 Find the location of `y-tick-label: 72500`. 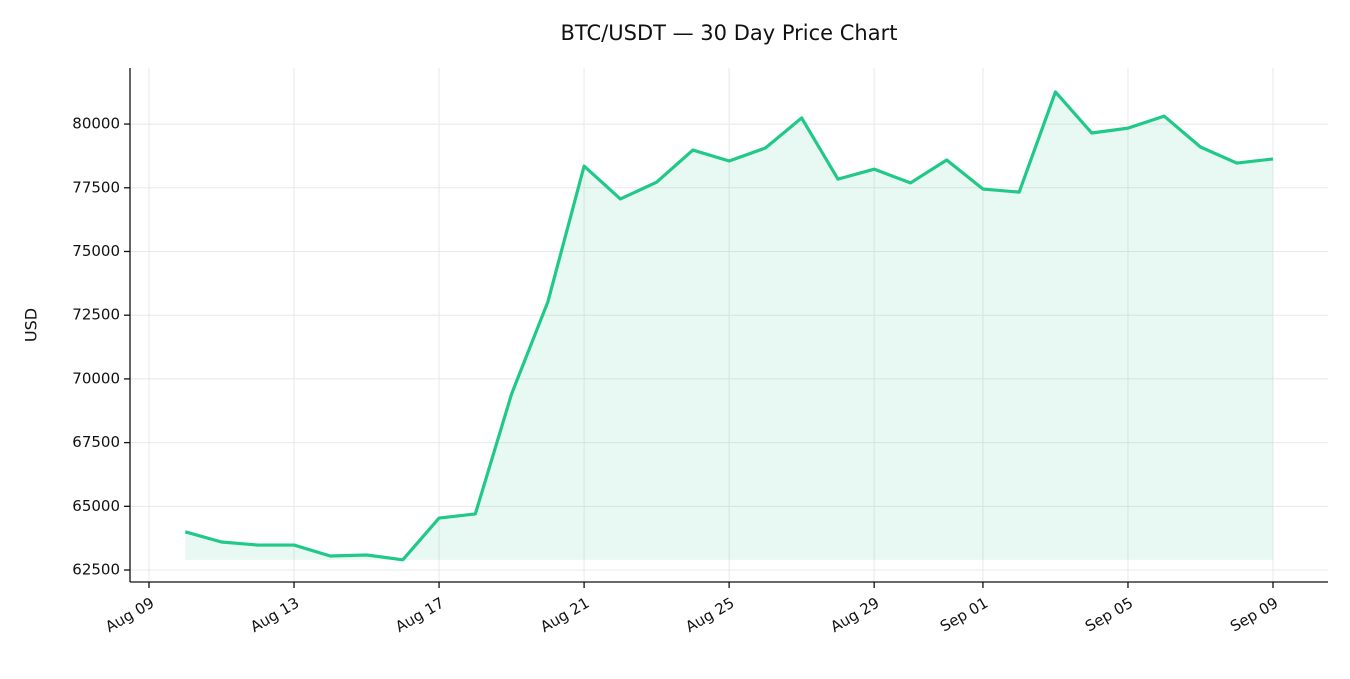

y-tick-label: 72500 is located at coordinates (96, 315).